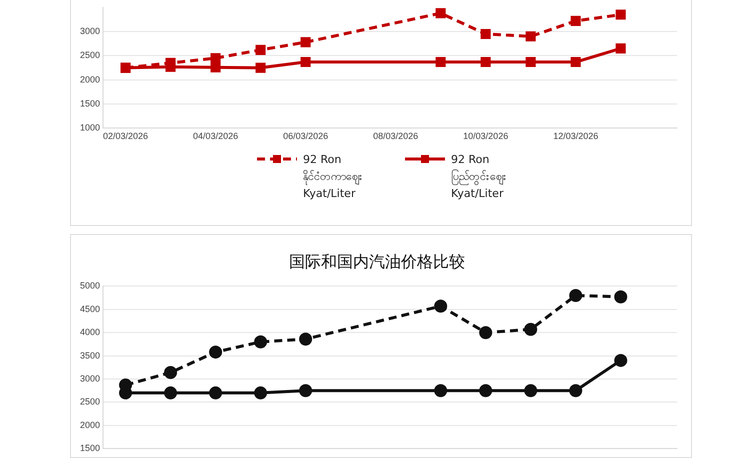  Describe the element at coordinates (90, 285) in the screenshot. I see `y-tick-label: 5000` at that location.